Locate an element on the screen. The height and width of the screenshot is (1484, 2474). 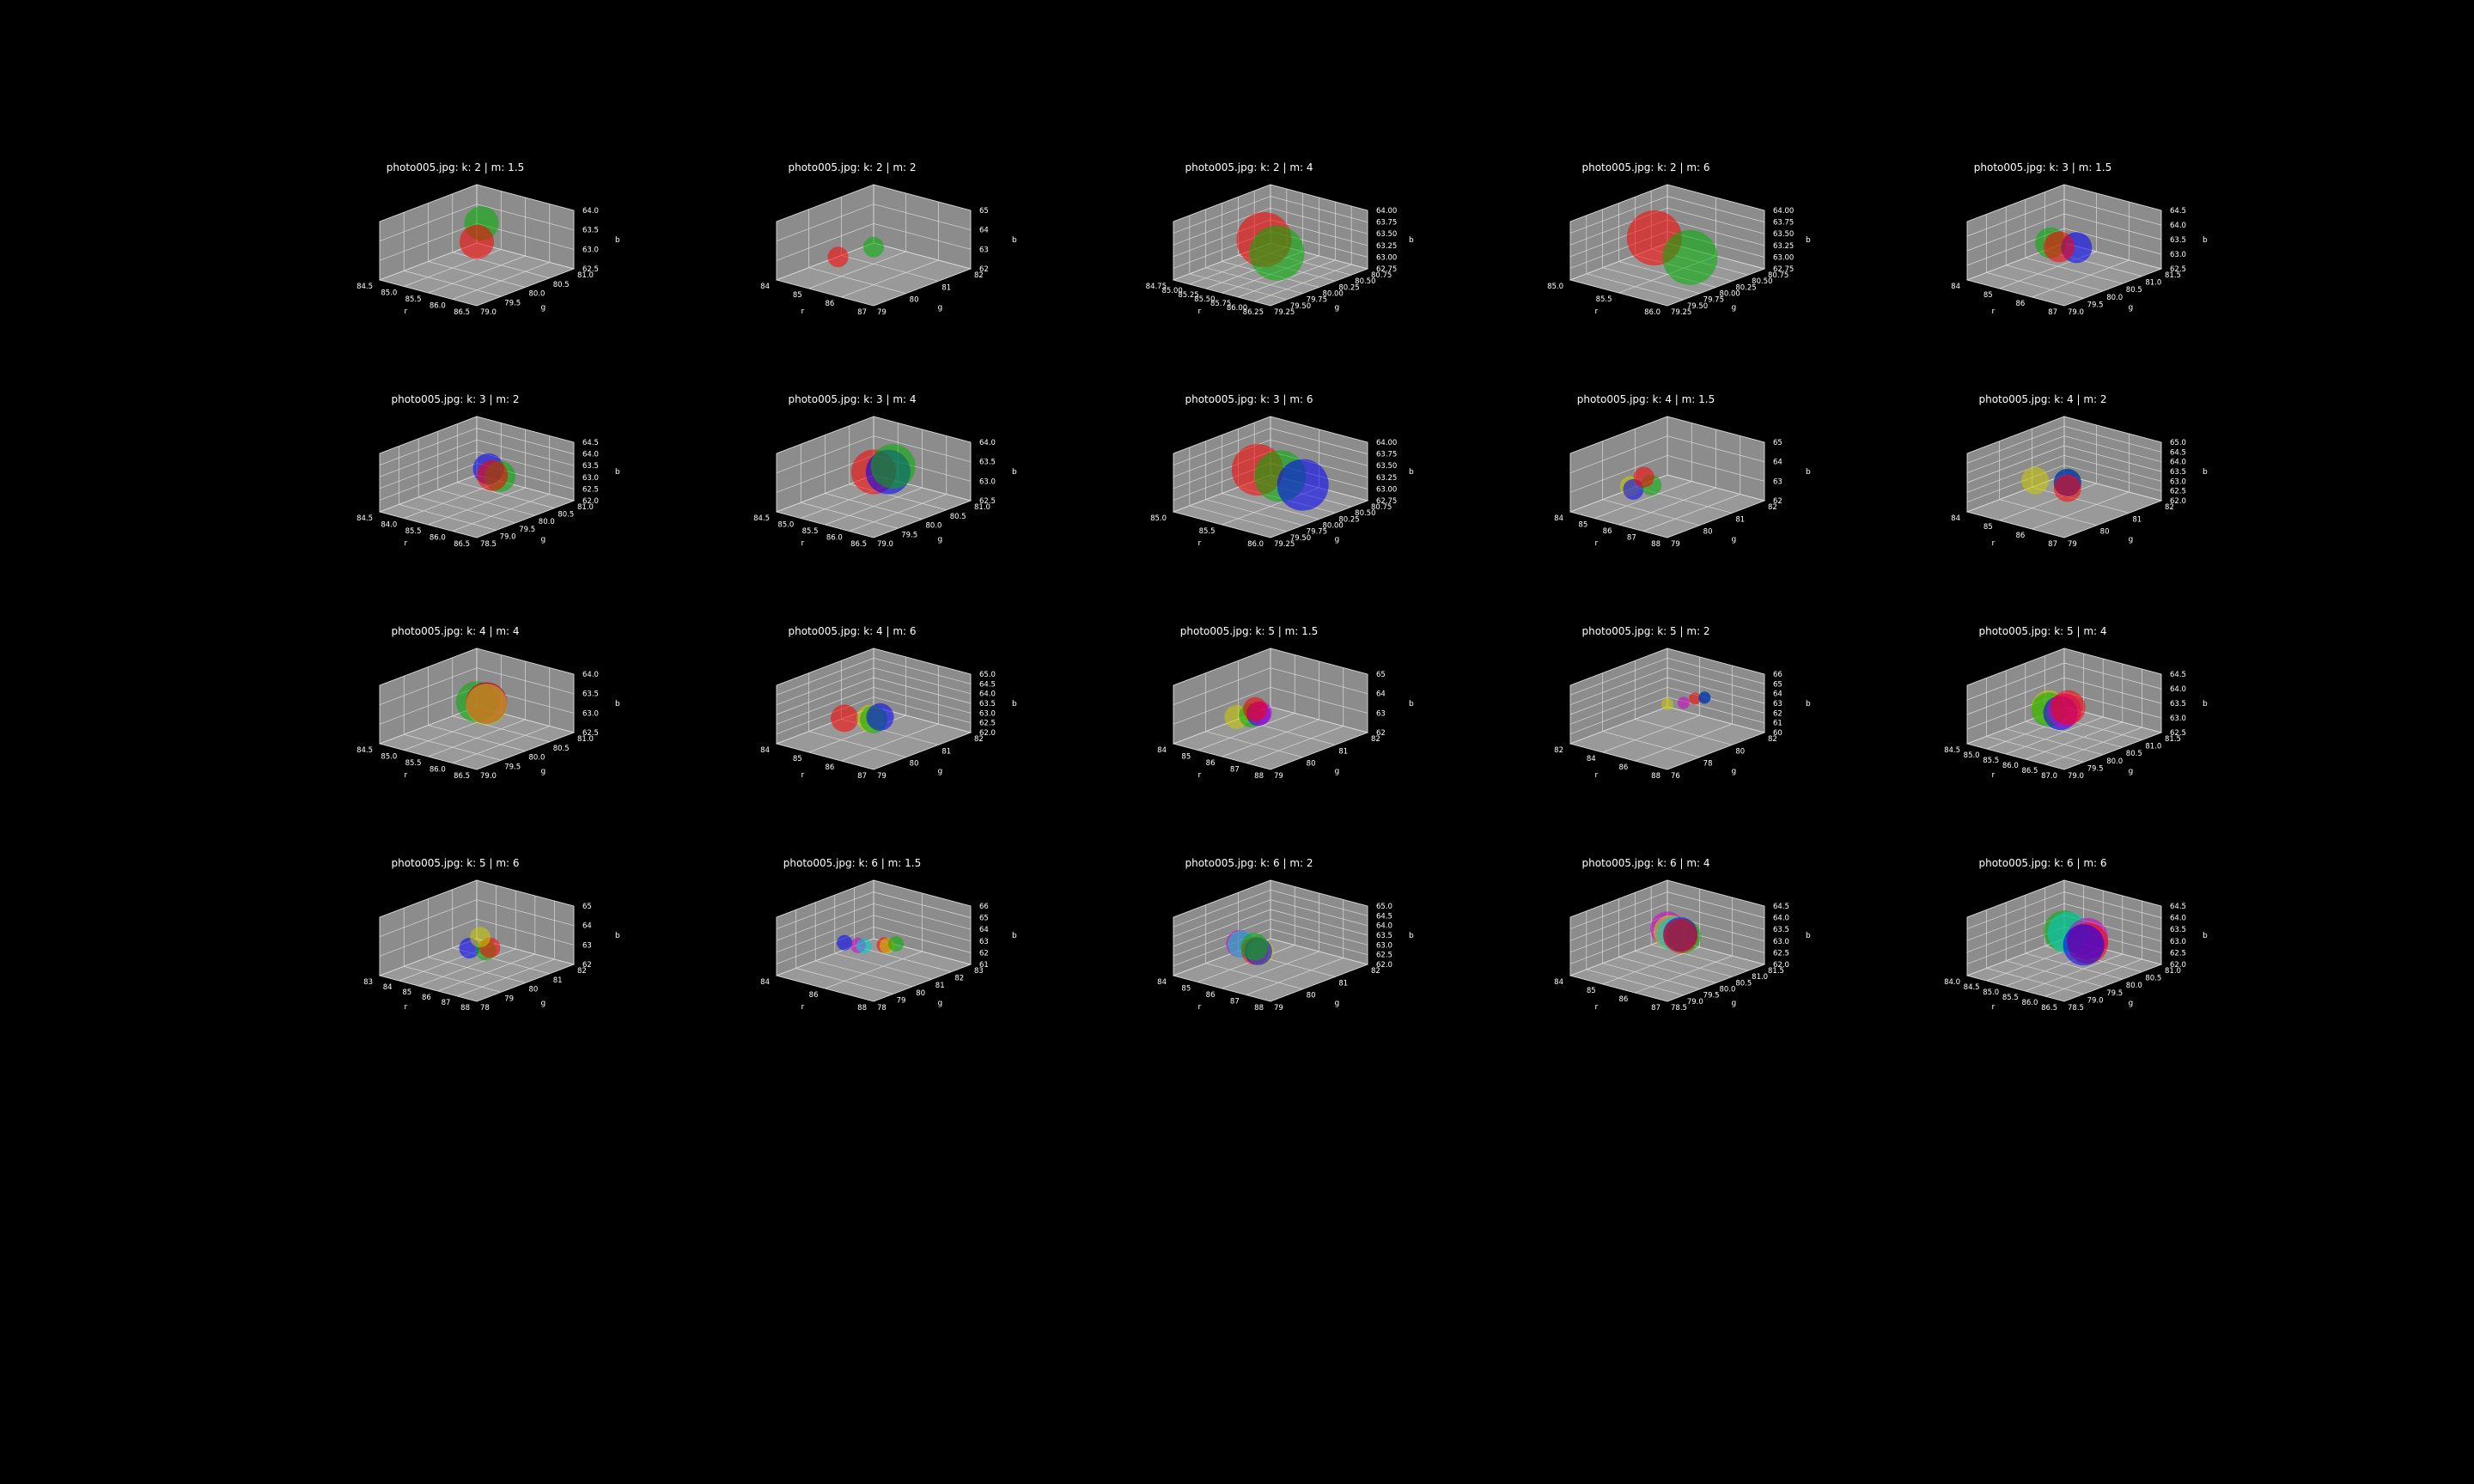
y-tick-label: 80.0 is located at coordinates (934, 526).